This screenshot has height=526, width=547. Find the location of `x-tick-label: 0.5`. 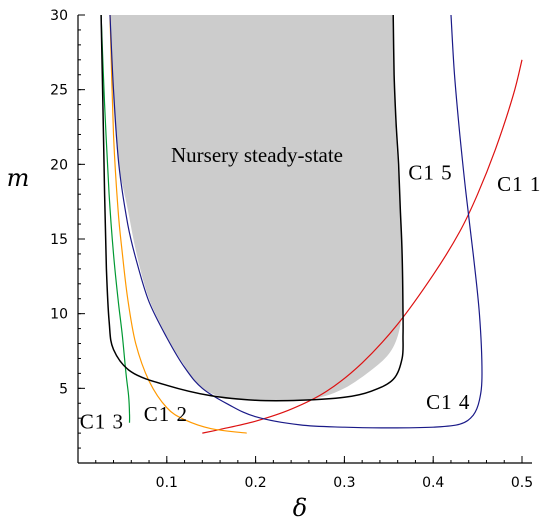

x-tick-label: 0.5 is located at coordinates (522, 483).